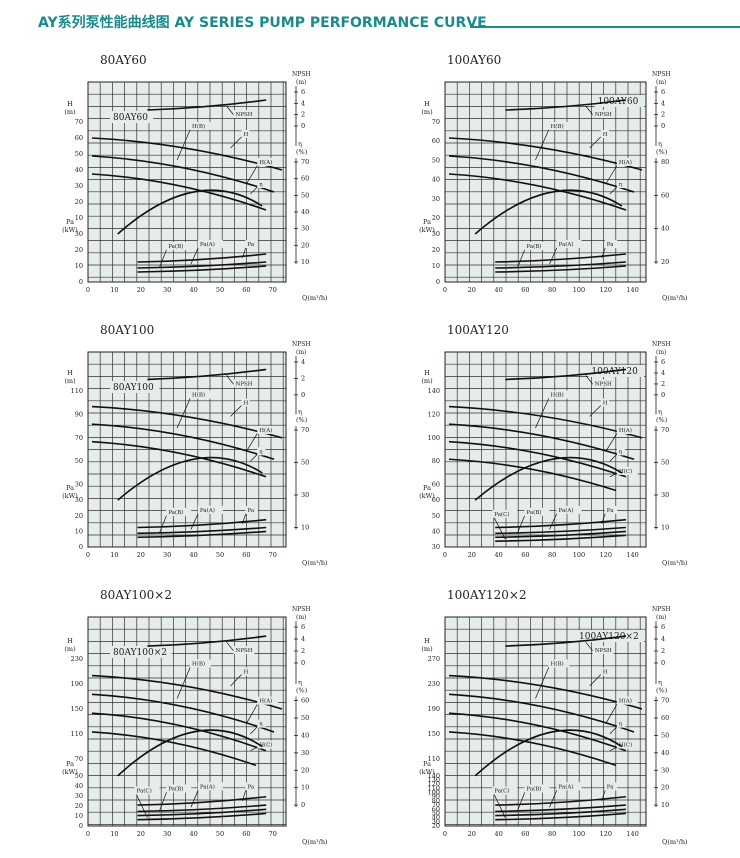  Describe the element at coordinates (579, 834) in the screenshot. I see `x-tick-label: 100` at that location.